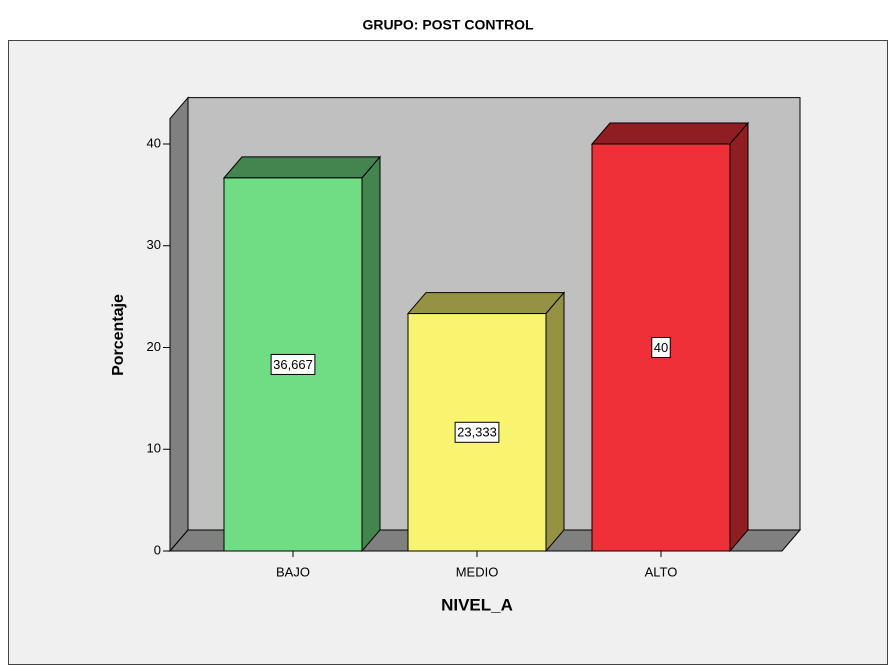 Image resolution: width=888 pixels, height=665 pixels. What do you see at coordinates (157, 549) in the screenshot?
I see `y-tick-label: 0` at bounding box center [157, 549].